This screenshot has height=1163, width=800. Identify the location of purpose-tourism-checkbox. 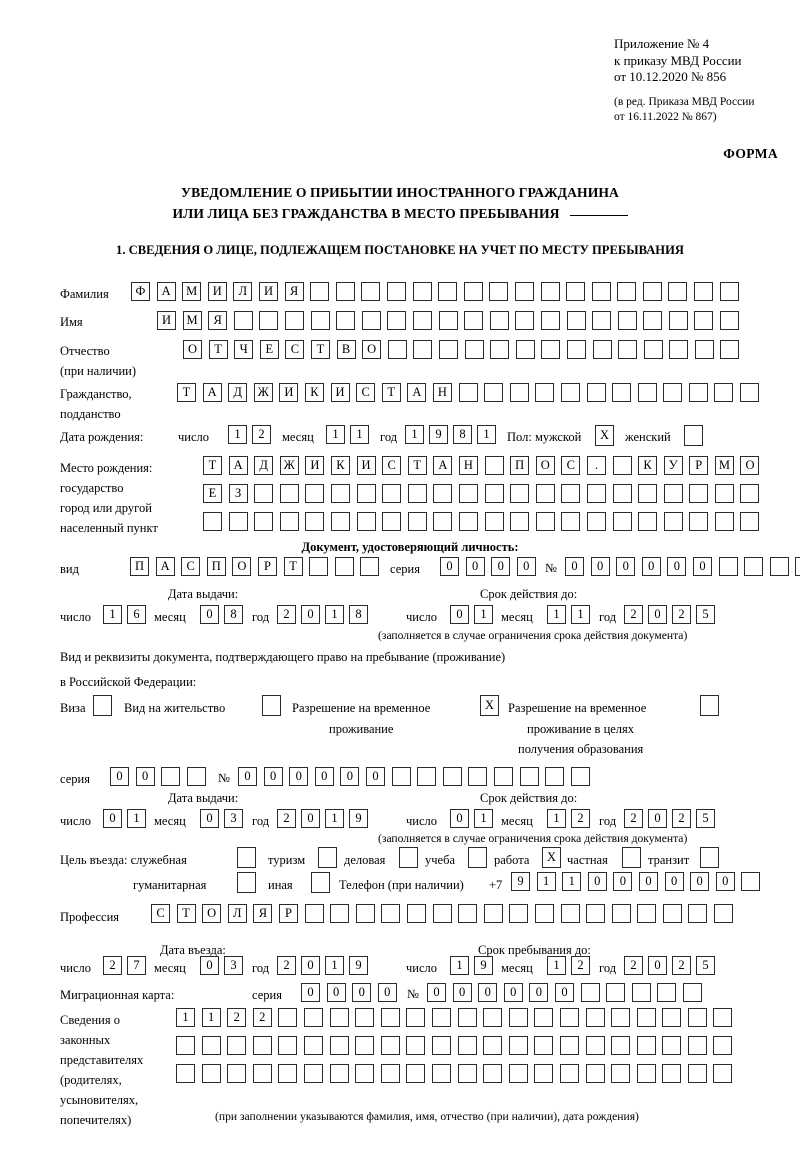
(327, 857).